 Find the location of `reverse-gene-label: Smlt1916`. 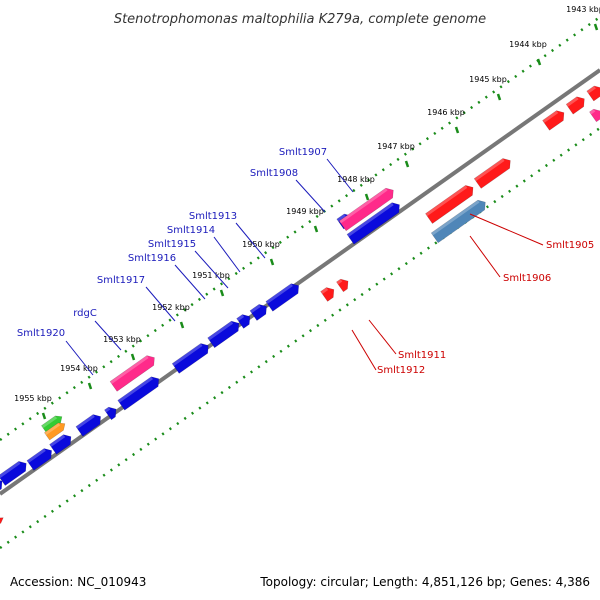

reverse-gene-label: Smlt1916 is located at coordinates (152, 258).